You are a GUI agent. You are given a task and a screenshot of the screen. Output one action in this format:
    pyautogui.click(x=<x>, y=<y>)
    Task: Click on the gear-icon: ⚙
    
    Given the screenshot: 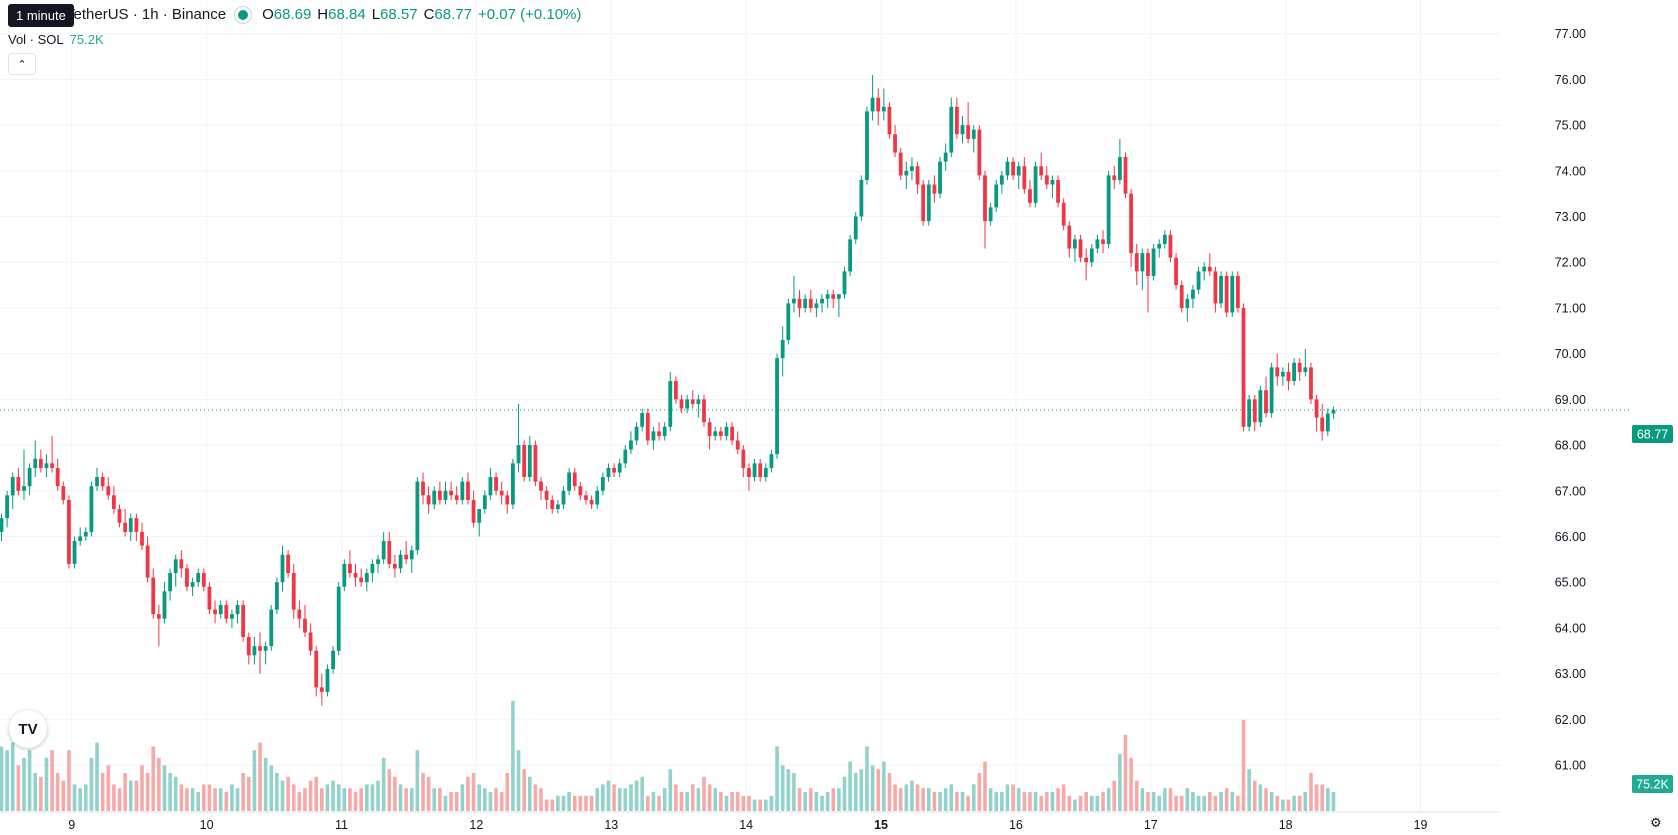 What is the action you would take?
    pyautogui.click(x=1656, y=822)
    